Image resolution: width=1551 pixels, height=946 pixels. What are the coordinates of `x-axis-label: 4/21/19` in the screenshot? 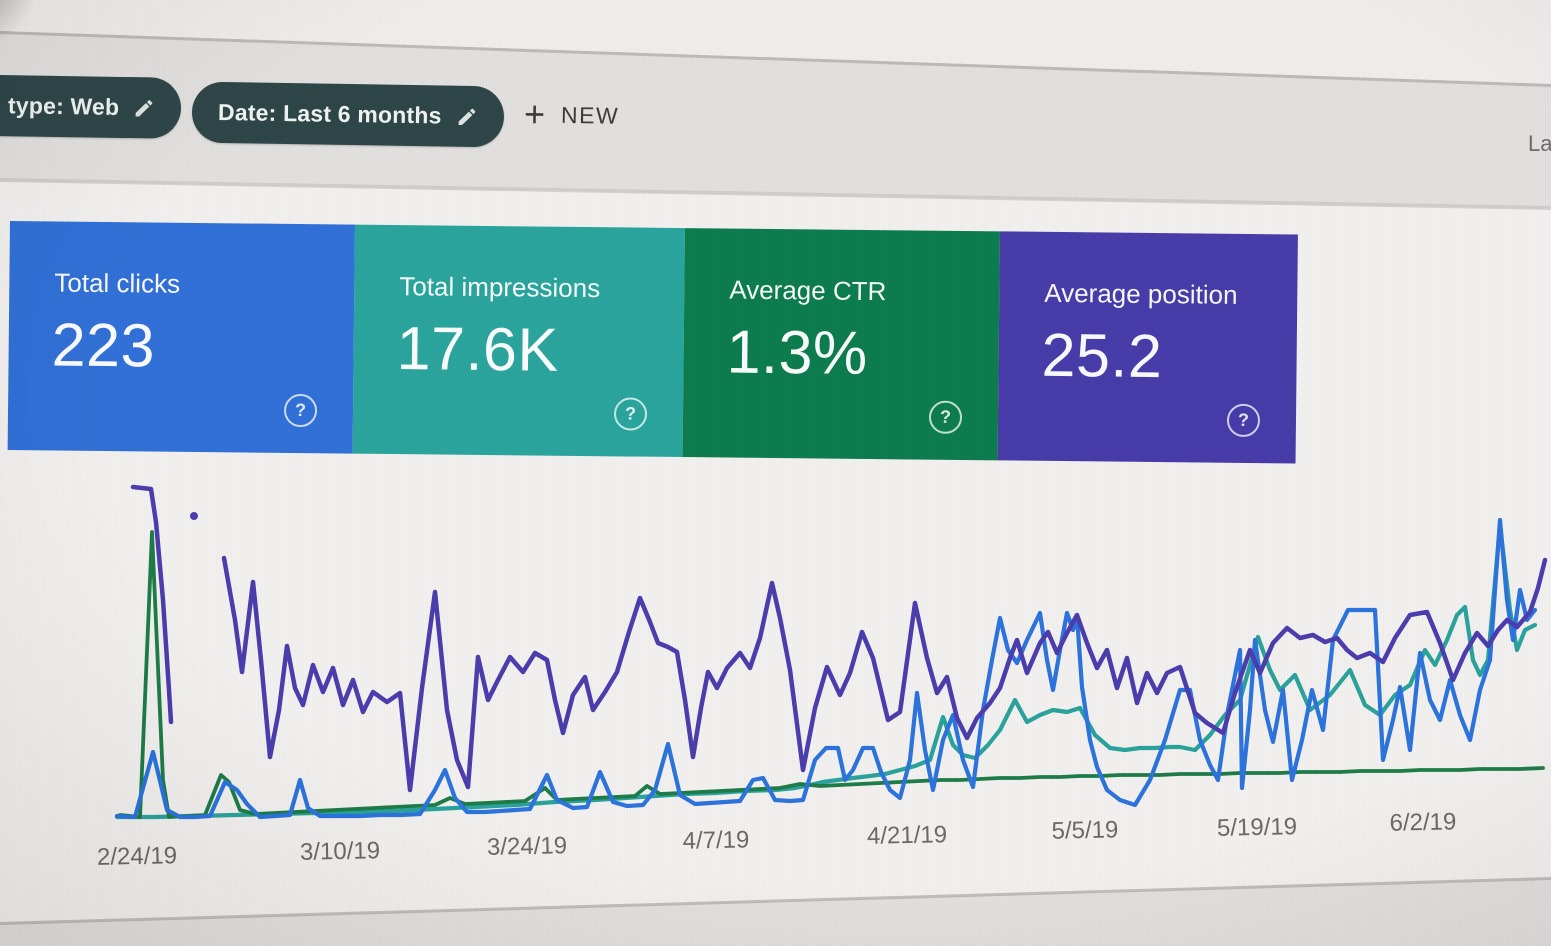 It's located at (907, 835).